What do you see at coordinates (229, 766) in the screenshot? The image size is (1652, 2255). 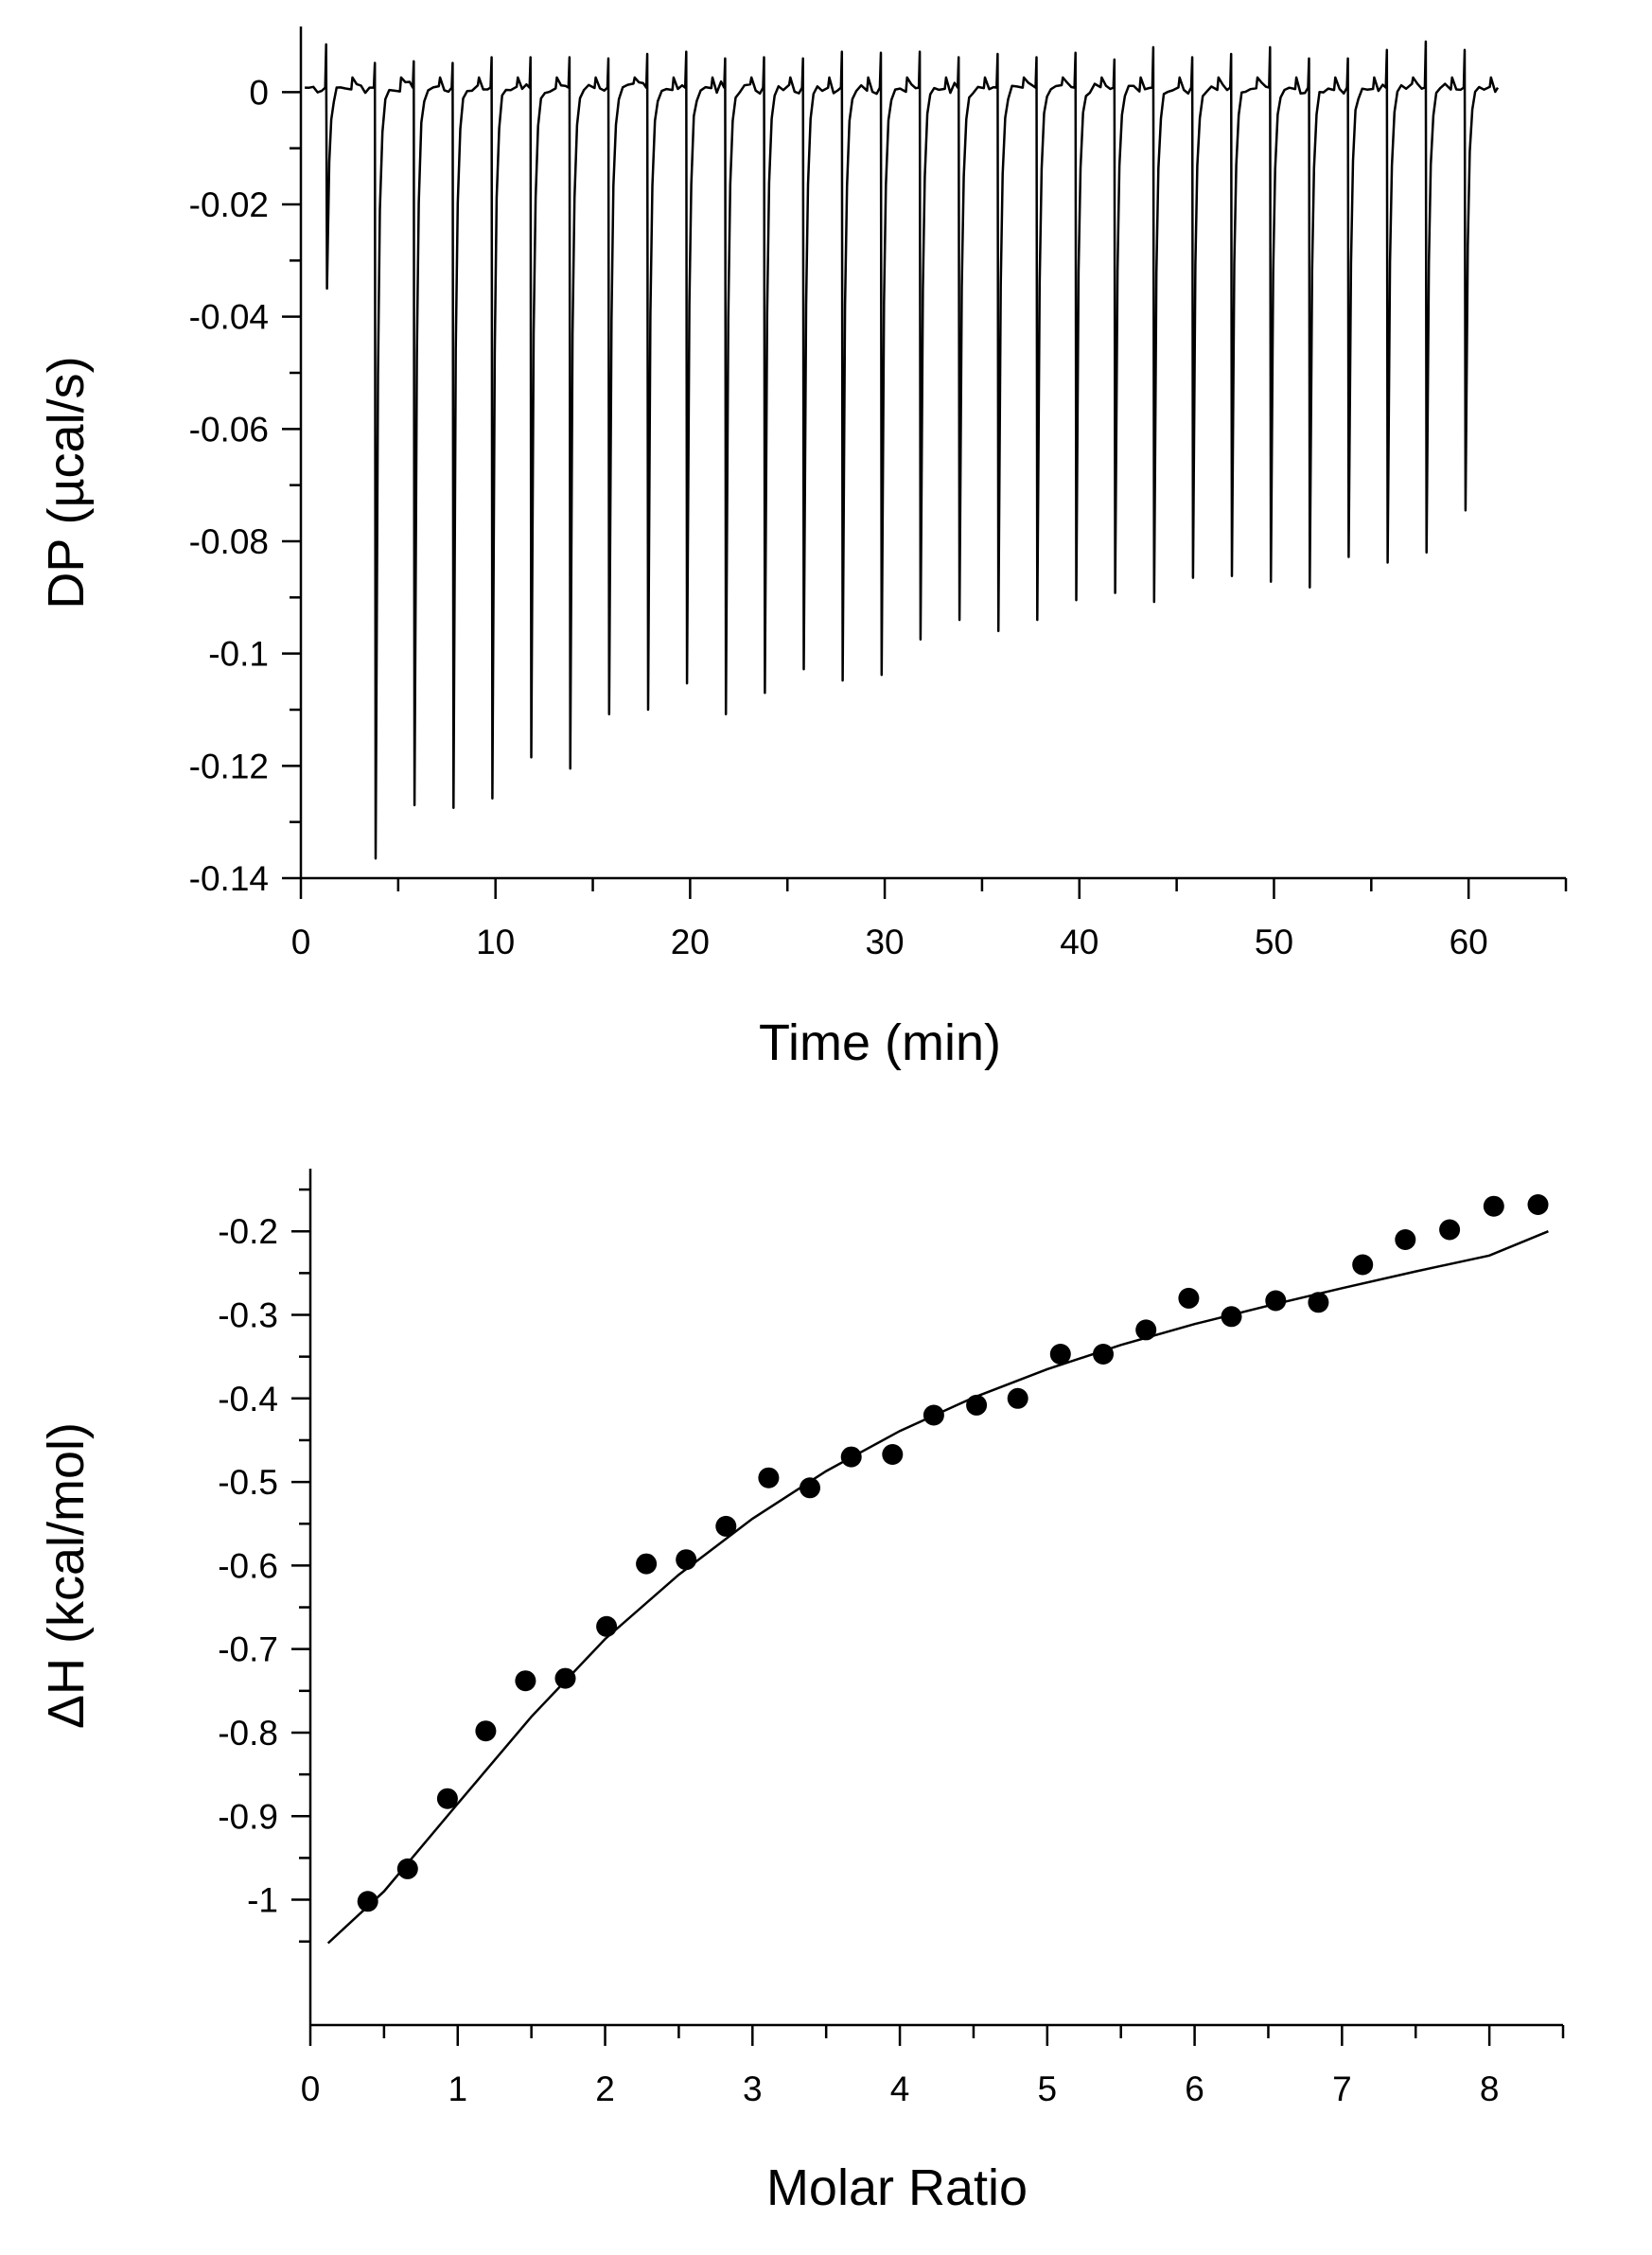 I see `thermogram-y-tick-label: -0.12` at bounding box center [229, 766].